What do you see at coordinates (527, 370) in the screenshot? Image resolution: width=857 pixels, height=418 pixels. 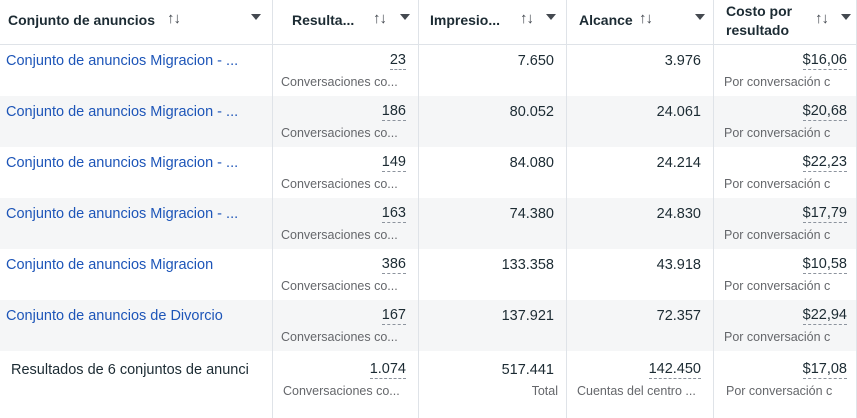 I see `summary-impressions-value: 517.441` at bounding box center [527, 370].